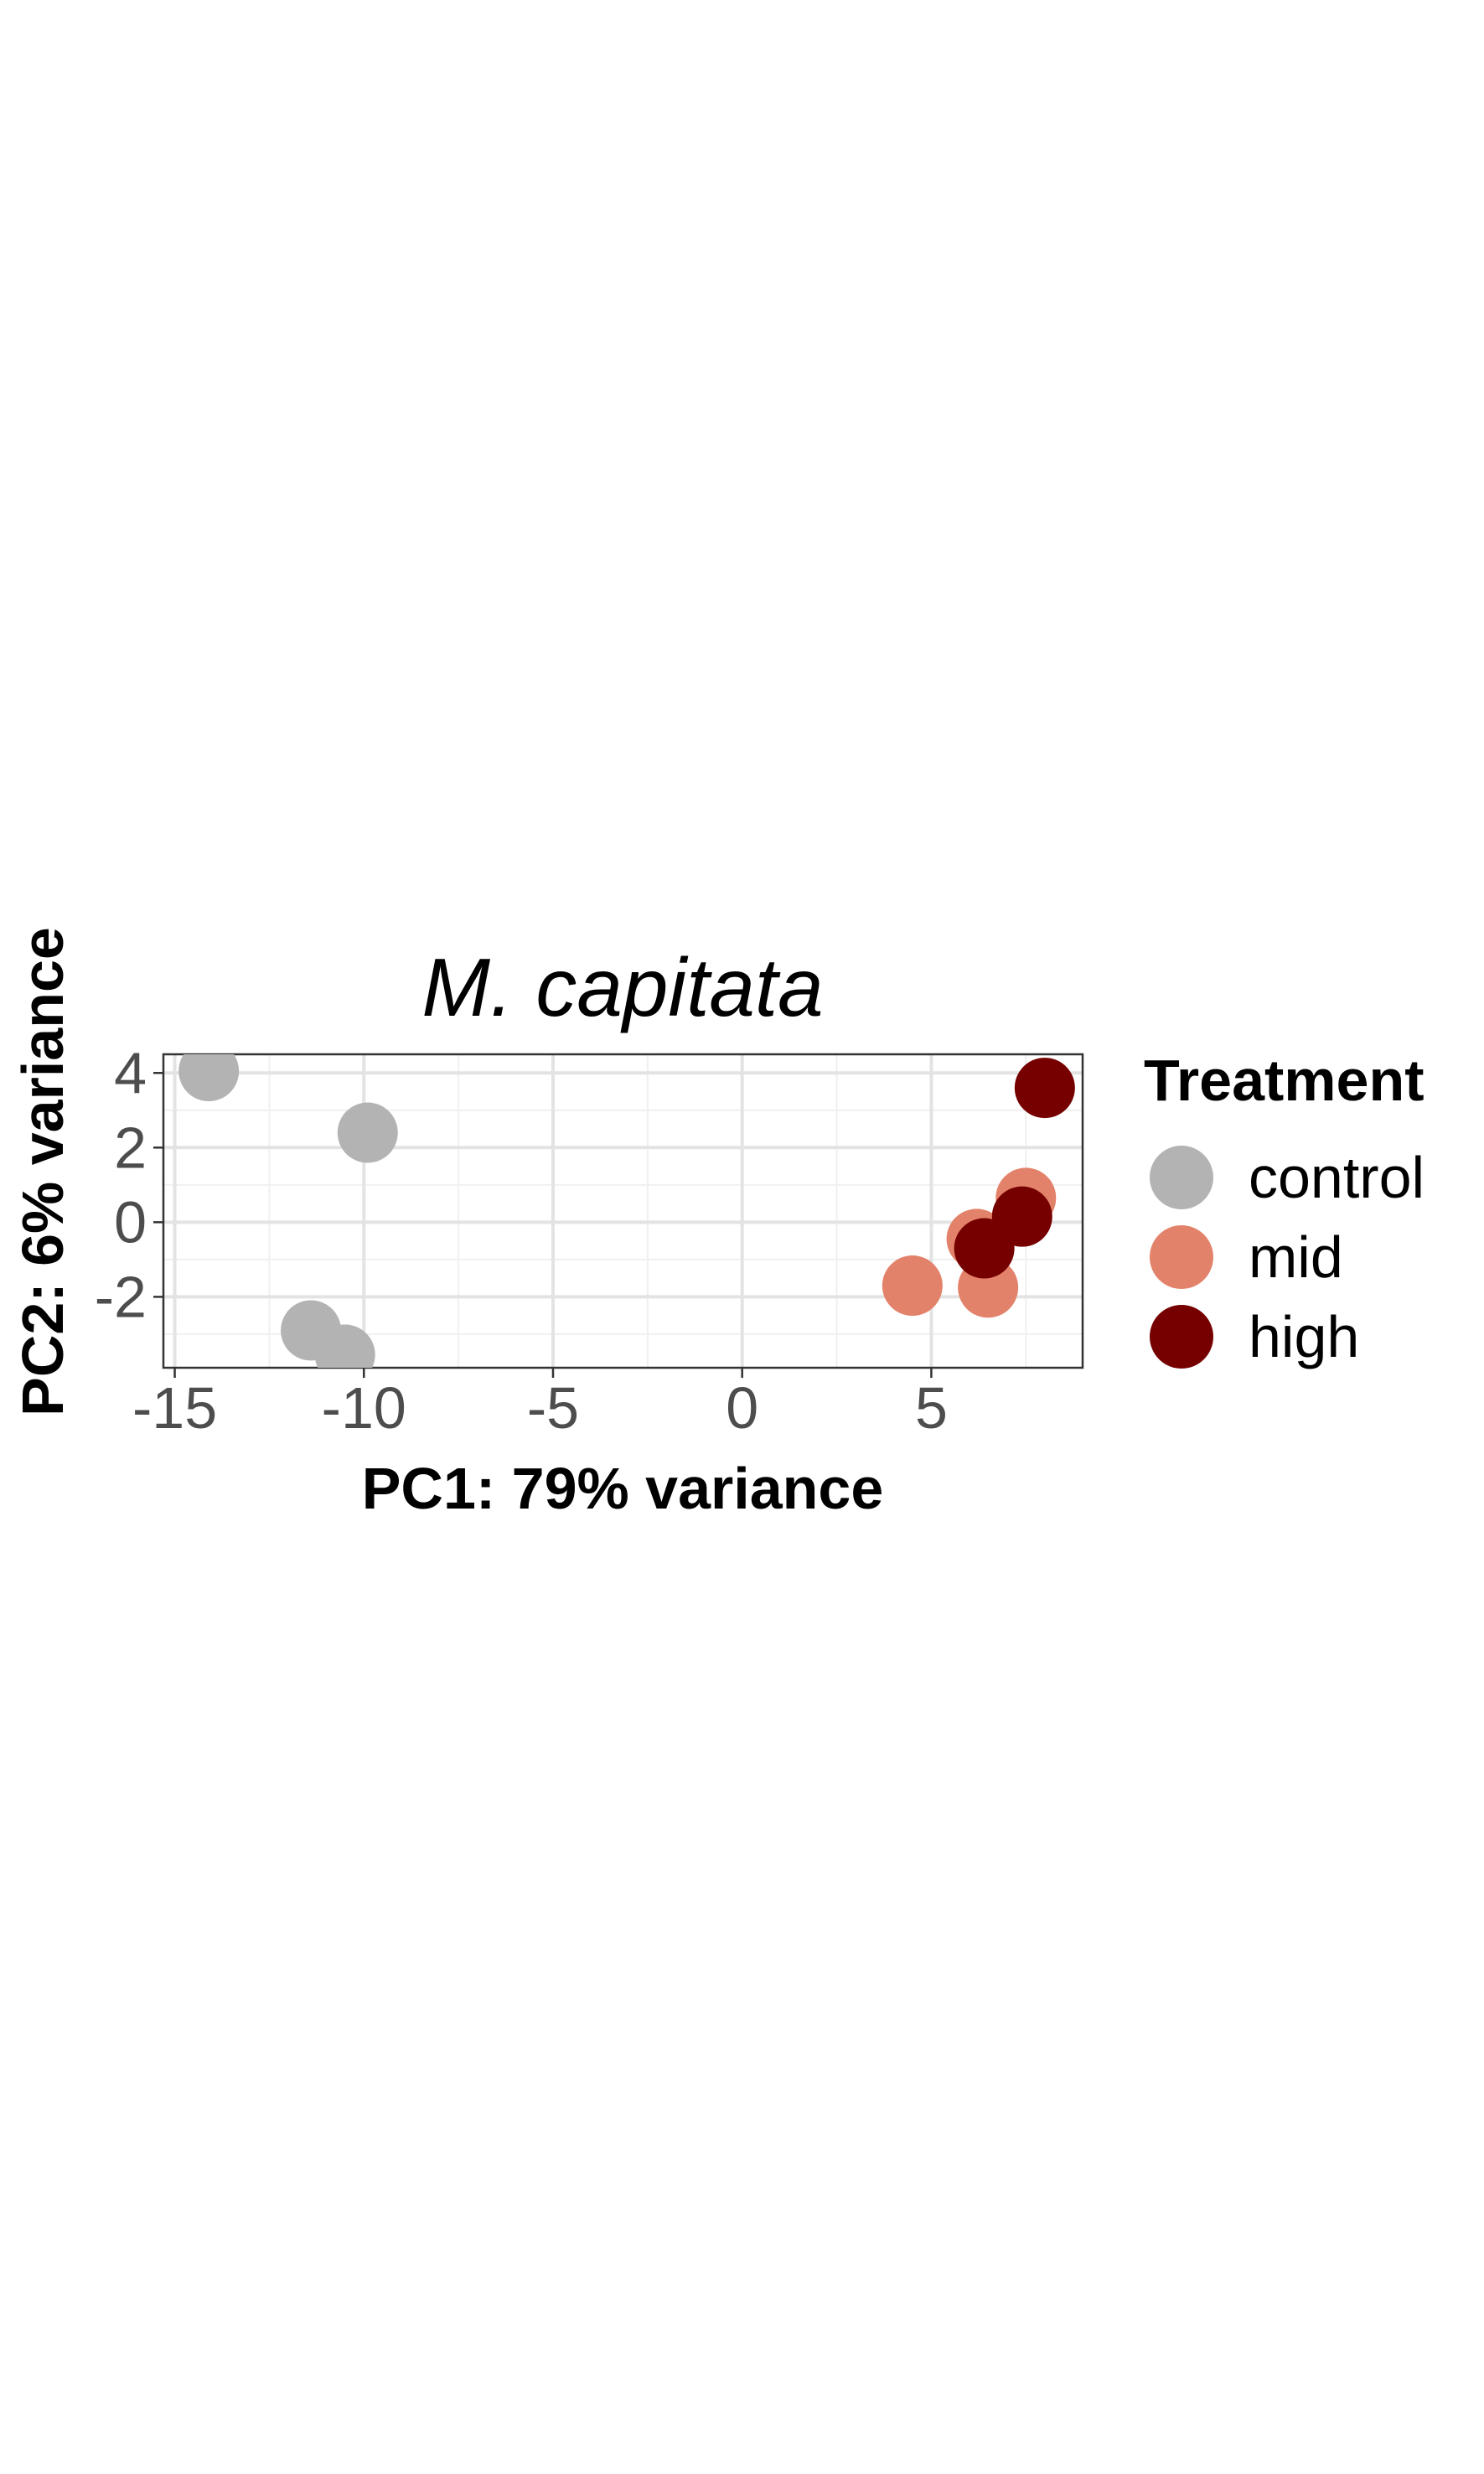 This screenshot has width=1484, height=2474. What do you see at coordinates (1182, 1177) in the screenshot?
I see `legend-key-control` at bounding box center [1182, 1177].